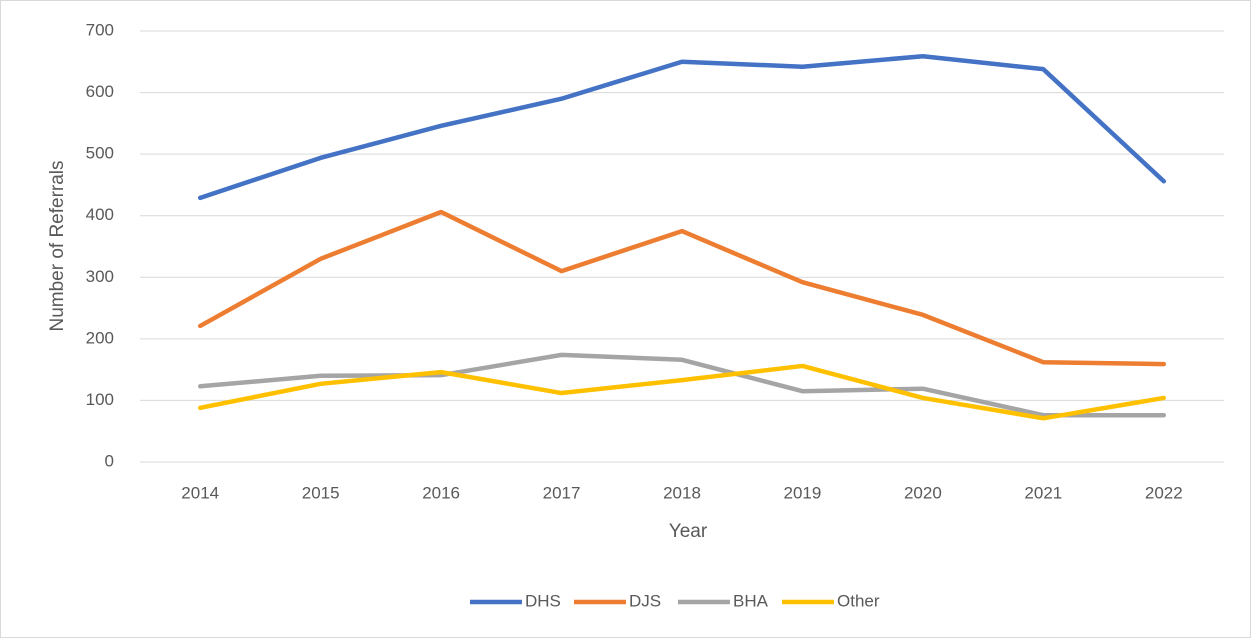 This screenshot has width=1252, height=639. I want to click on x-tick-label: 2015, so click(321, 492).